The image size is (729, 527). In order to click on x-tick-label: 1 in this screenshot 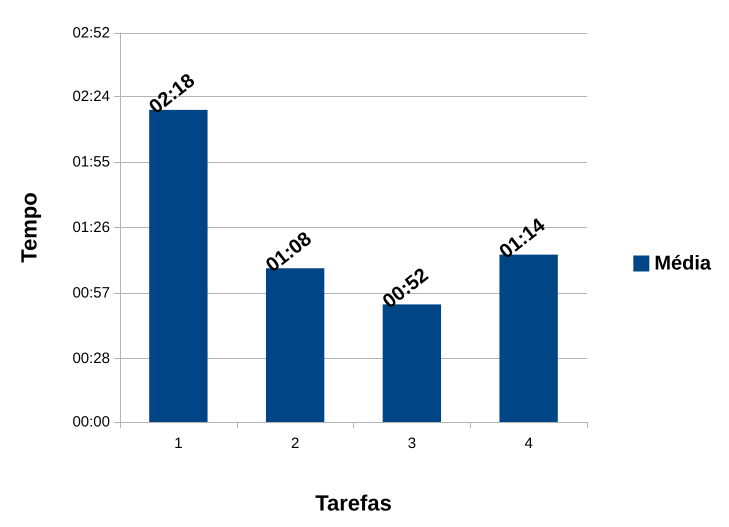, I will do `click(178, 443)`.